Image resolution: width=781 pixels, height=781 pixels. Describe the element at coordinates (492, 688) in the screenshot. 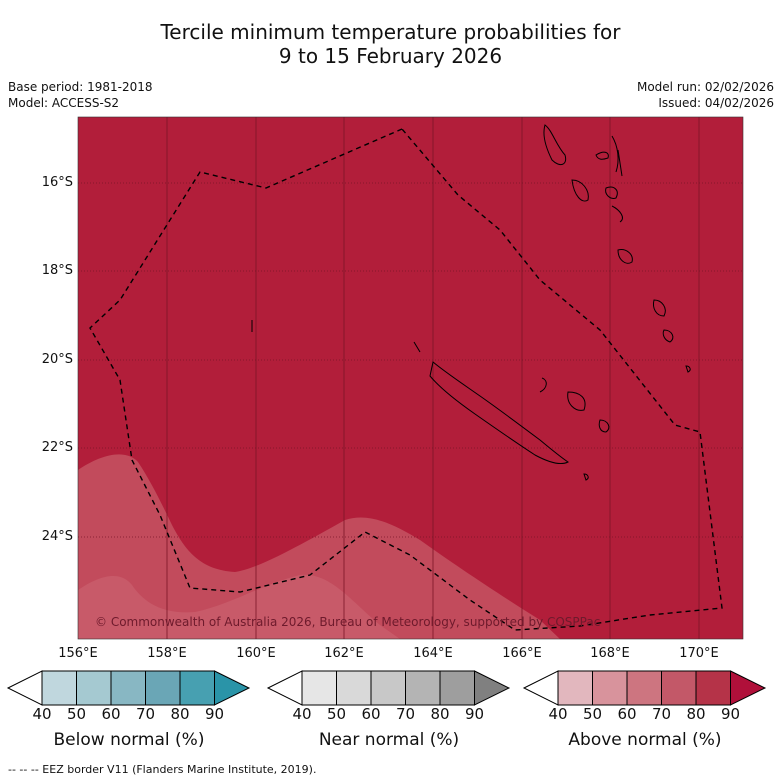

I see `colorbar-near-max-arrow` at that location.